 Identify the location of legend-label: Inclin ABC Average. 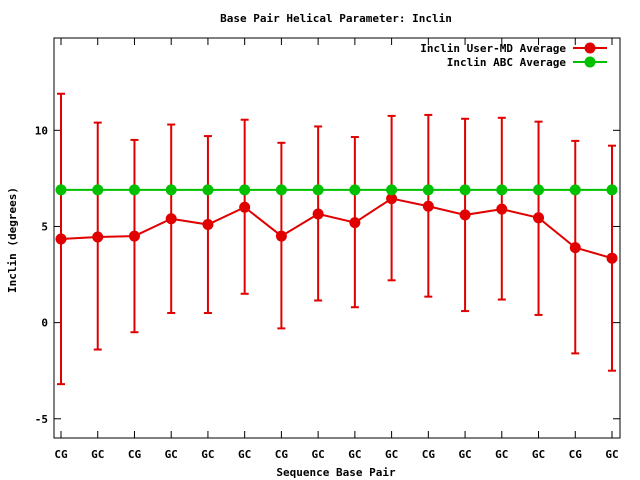
(507, 62).